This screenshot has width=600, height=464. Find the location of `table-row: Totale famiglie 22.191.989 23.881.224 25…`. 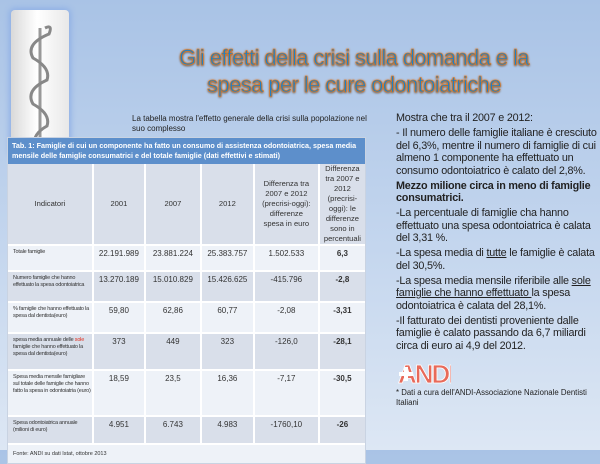

table-row: Totale famiglie 22.191.989 23.881.224 25… is located at coordinates (186, 258).